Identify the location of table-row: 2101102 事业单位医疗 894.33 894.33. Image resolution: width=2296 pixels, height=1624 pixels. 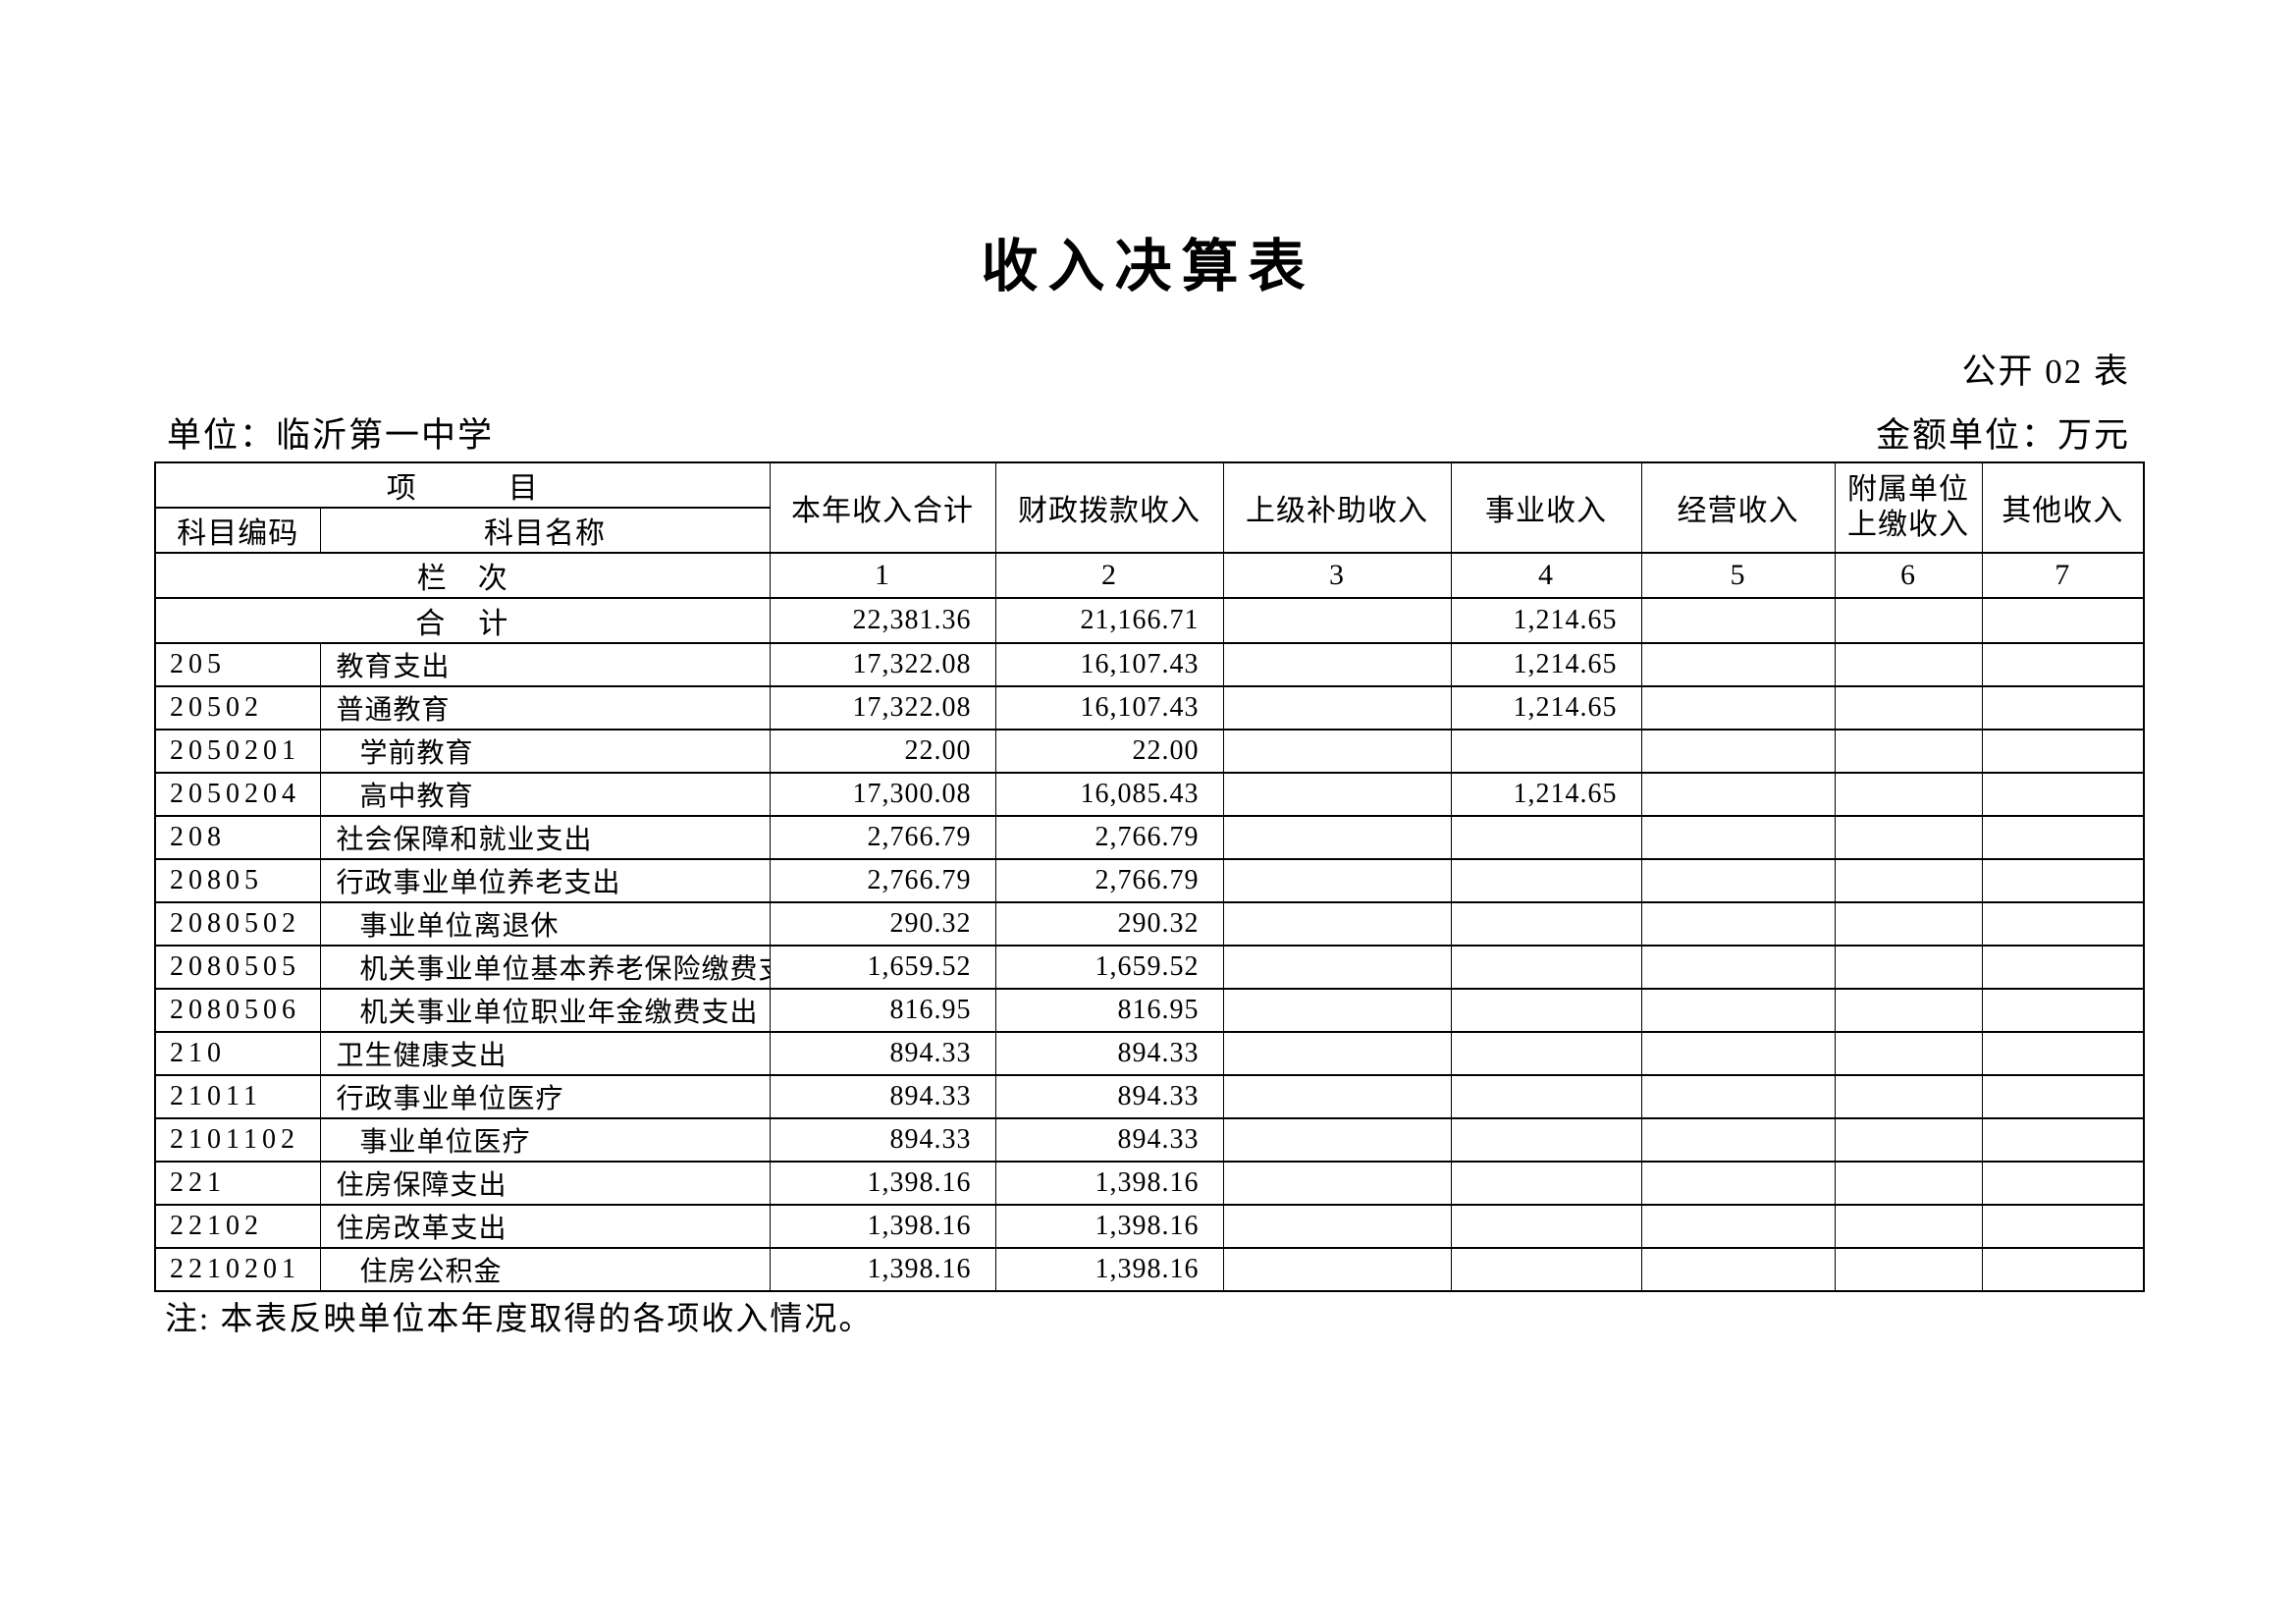
(1149, 1140).